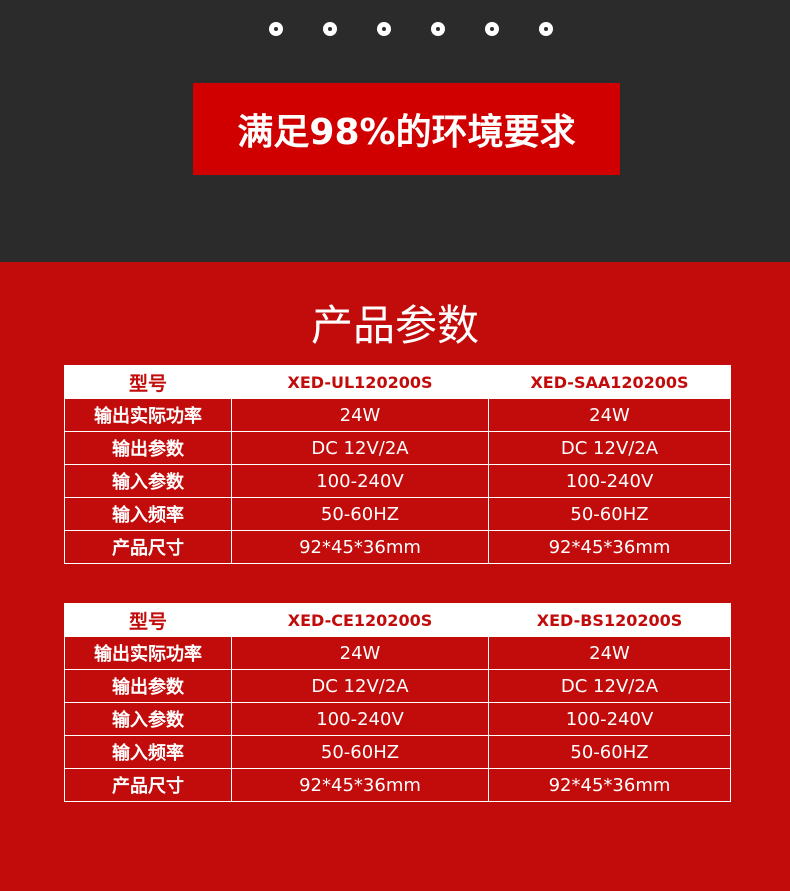 The width and height of the screenshot is (790, 891). Describe the element at coordinates (609, 382) in the screenshot. I see `cell-value: XED-SAA120200S` at that location.